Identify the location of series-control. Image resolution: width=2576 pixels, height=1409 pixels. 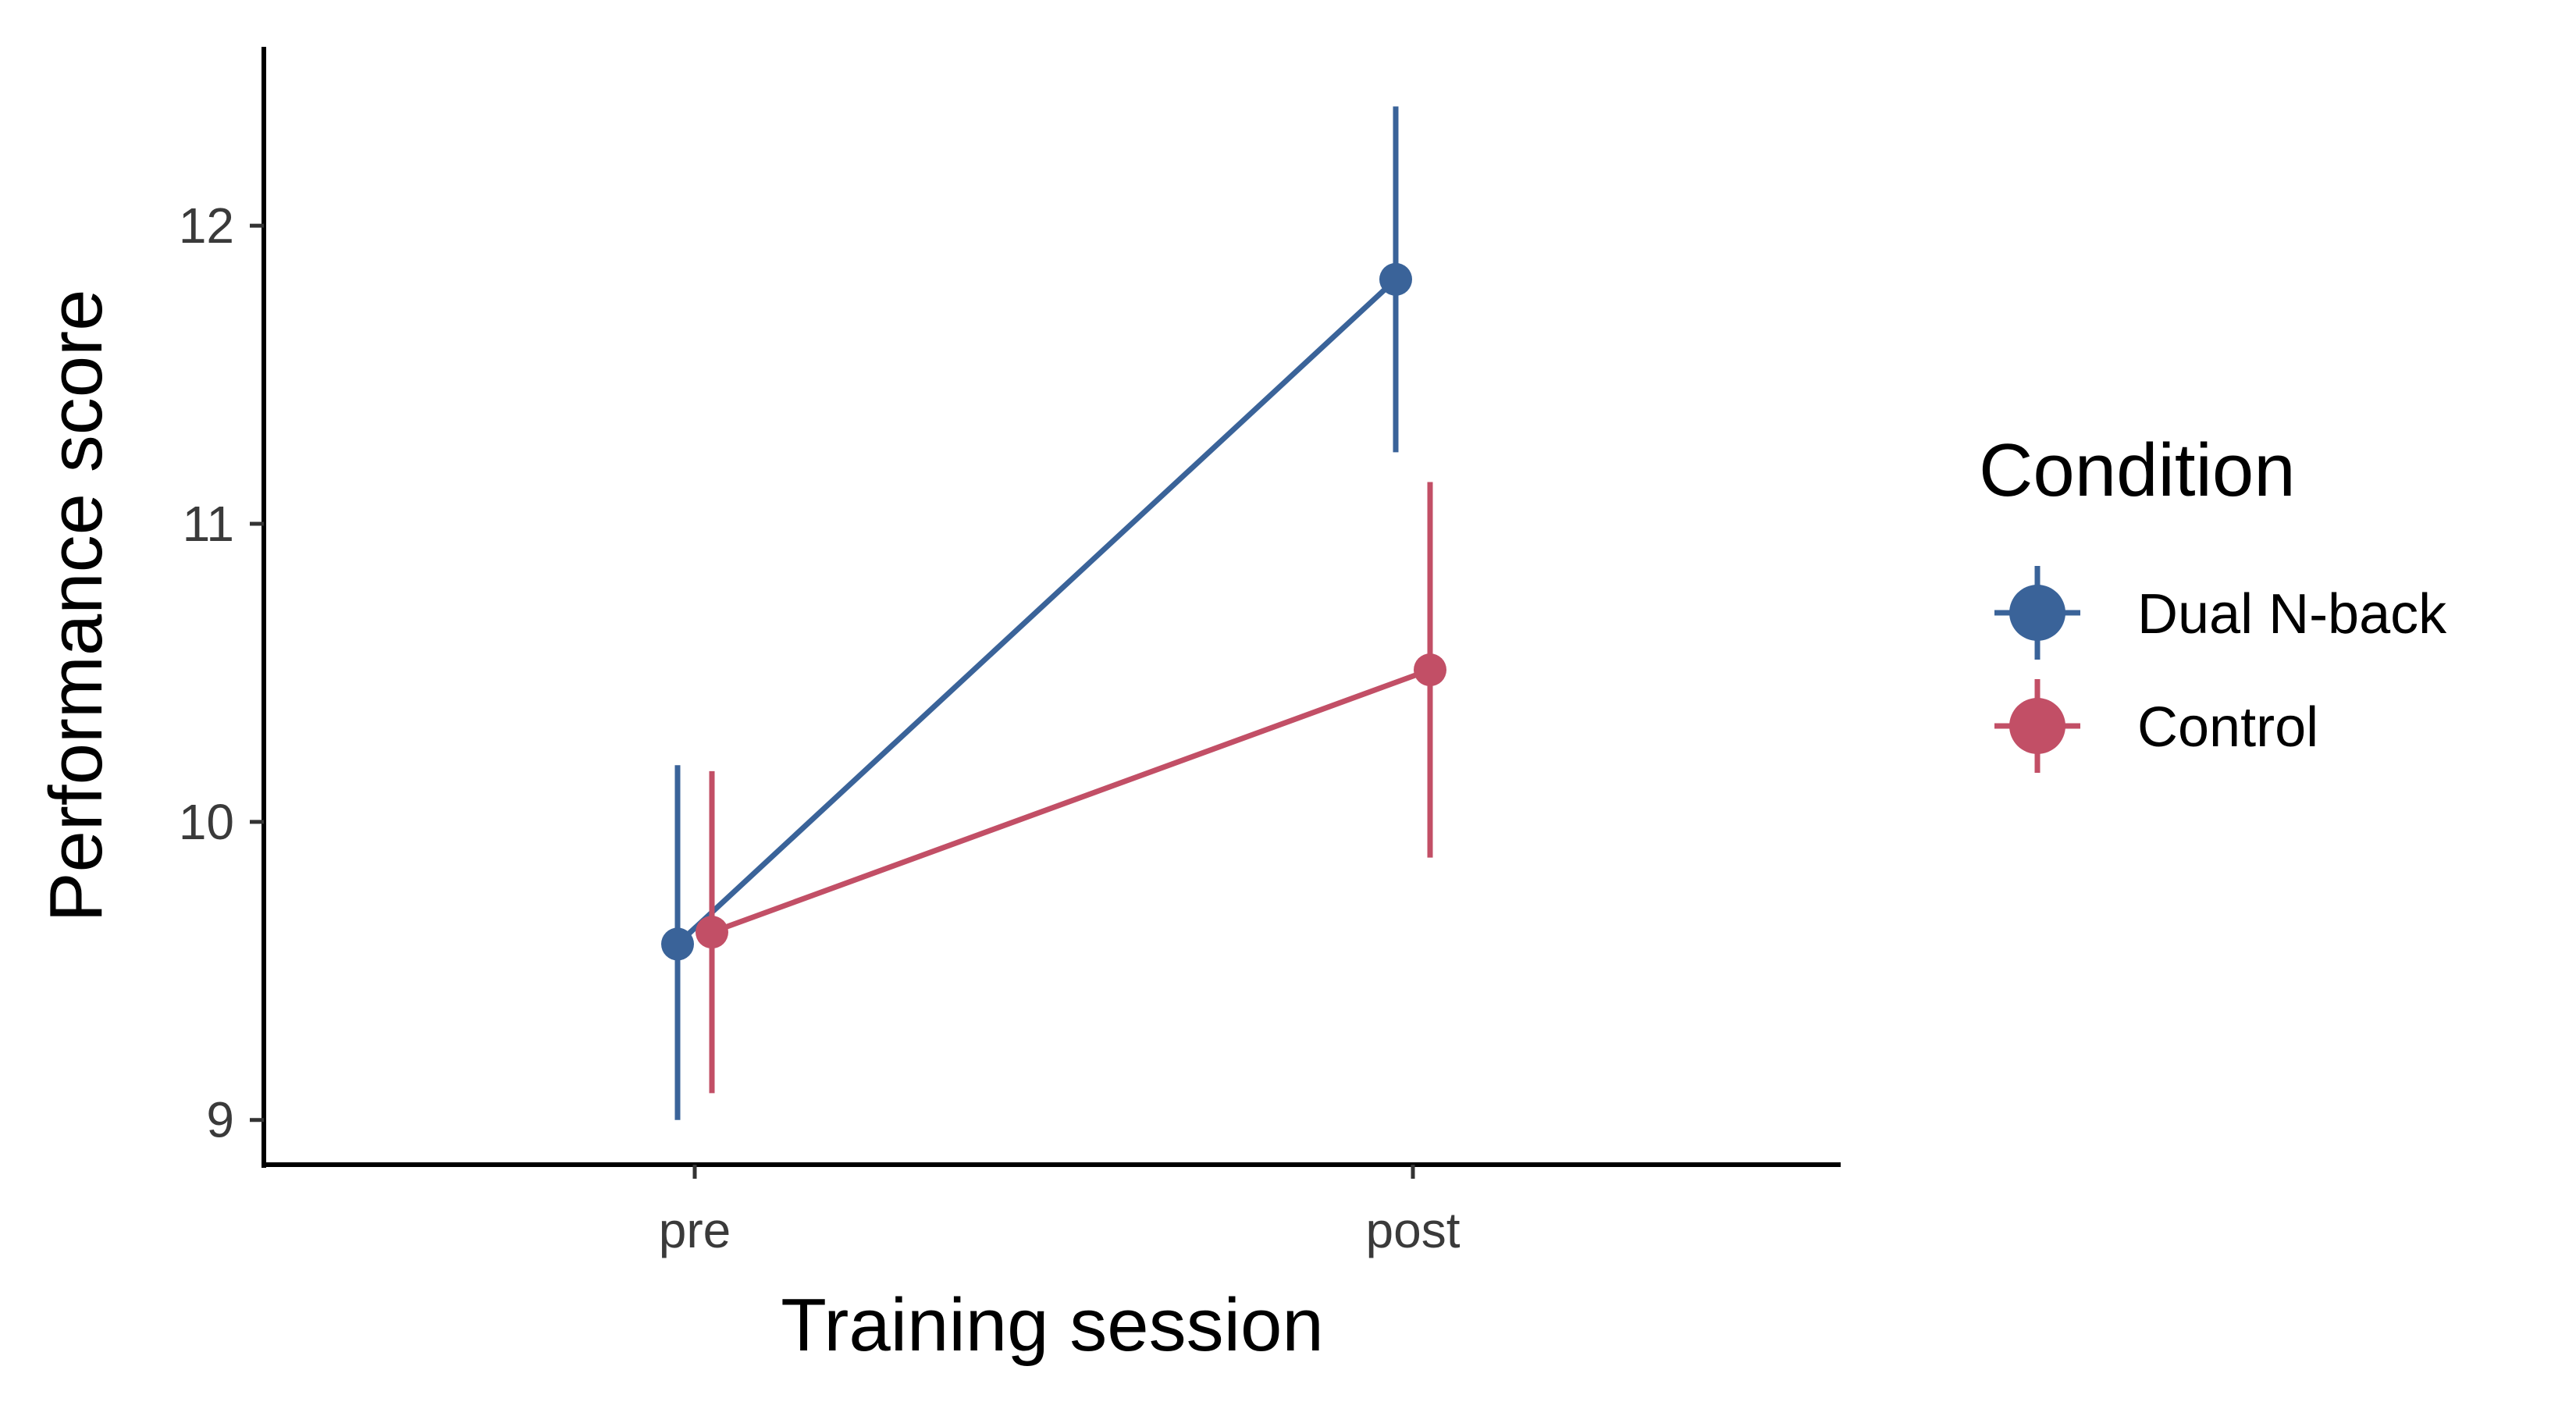
(1071, 788).